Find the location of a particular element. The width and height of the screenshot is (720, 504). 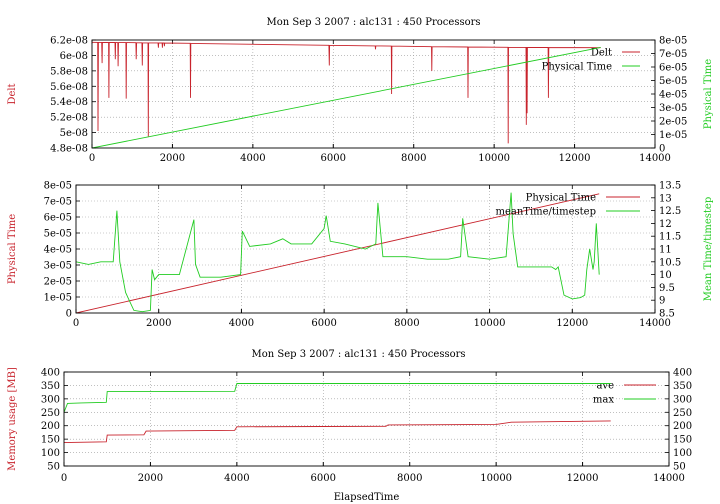

legend-label: ave is located at coordinates (605, 386).